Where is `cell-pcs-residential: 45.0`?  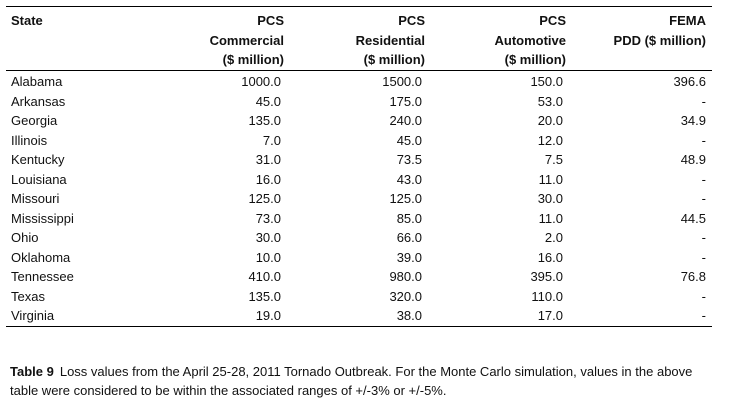 cell-pcs-residential: 45.0 is located at coordinates (409, 140).